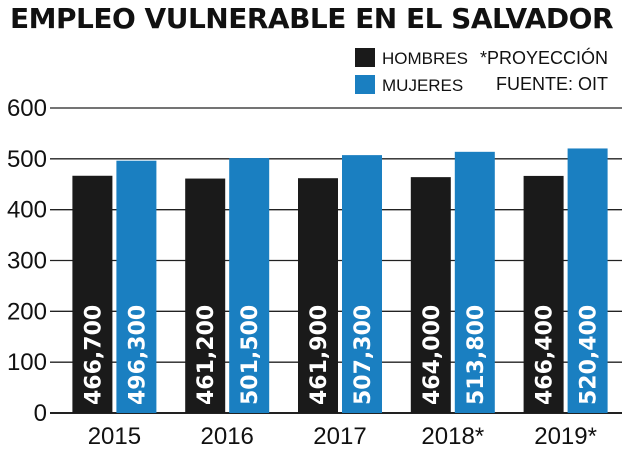 Image resolution: width=627 pixels, height=457 pixels. Describe the element at coordinates (40, 413) in the screenshot. I see `y-tick-label: 0` at that location.